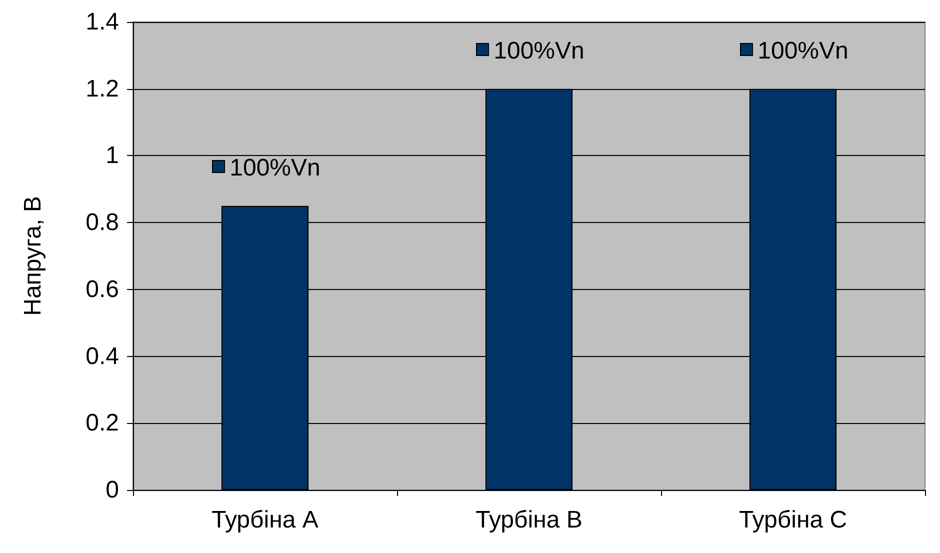  What do you see at coordinates (529, 520) in the screenshot?
I see `x-tick-label: Турбіна В` at bounding box center [529, 520].